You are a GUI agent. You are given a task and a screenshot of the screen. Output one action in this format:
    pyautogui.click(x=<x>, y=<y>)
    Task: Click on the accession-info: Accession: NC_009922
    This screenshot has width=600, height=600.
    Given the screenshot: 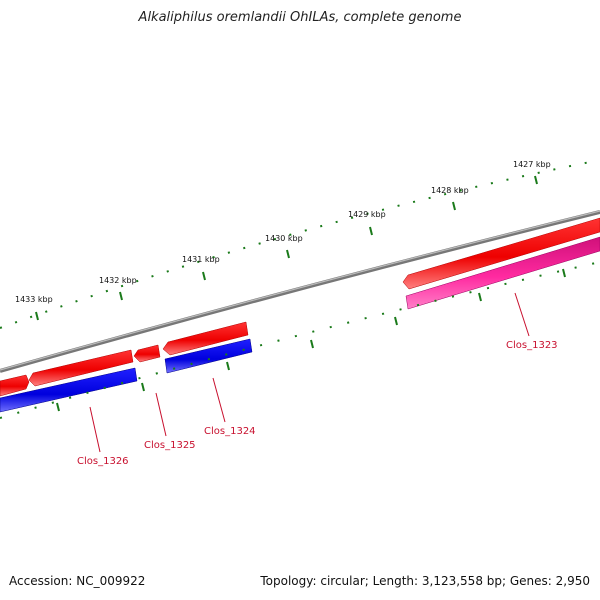 What is the action you would take?
    pyautogui.click(x=77, y=581)
    